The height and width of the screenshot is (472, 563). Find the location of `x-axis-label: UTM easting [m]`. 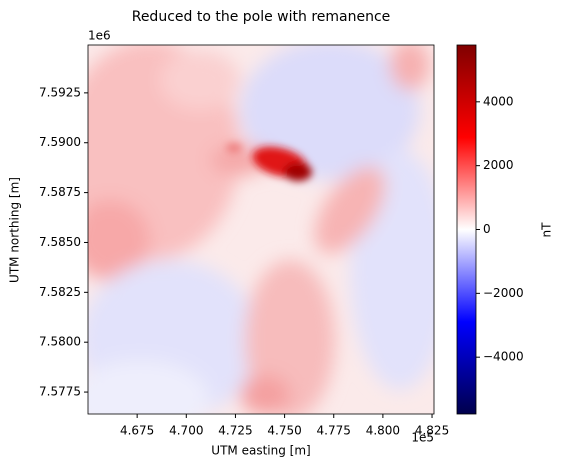

x-axis-label: UTM easting [m] is located at coordinates (260, 451).